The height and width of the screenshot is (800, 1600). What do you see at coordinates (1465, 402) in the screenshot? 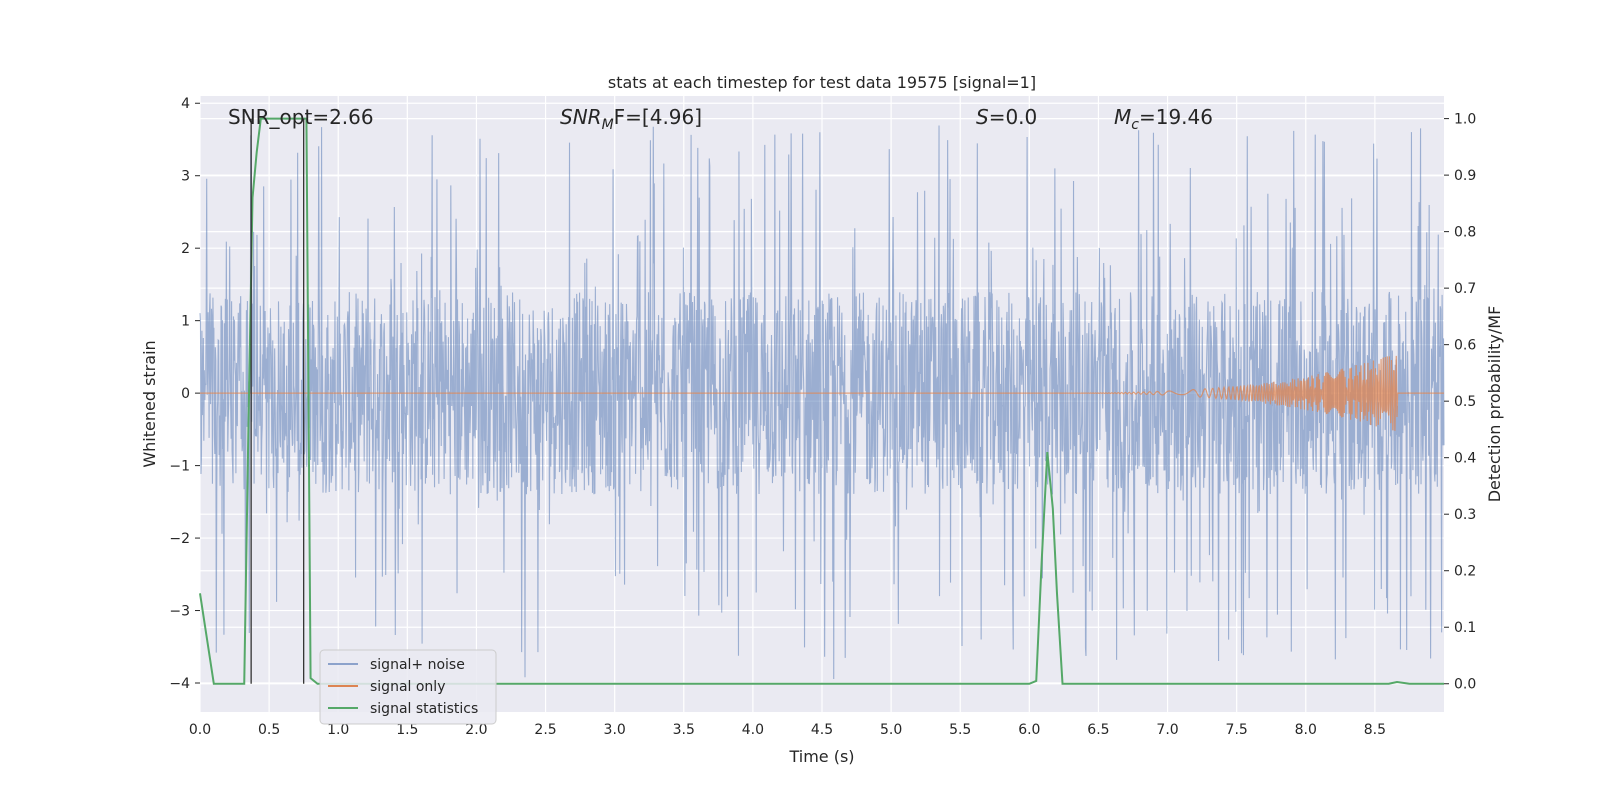
I see `y2-tick-label: 0.5` at bounding box center [1465, 402].